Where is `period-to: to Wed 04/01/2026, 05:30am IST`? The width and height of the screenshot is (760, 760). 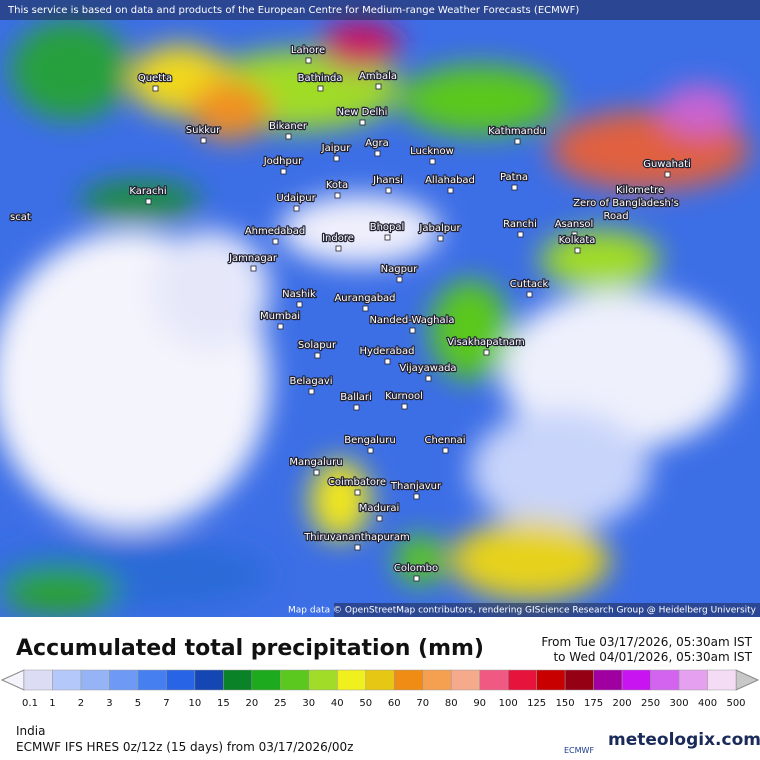
period-to: to Wed 04/01/2026, 05:30am IST is located at coordinates (652, 657).